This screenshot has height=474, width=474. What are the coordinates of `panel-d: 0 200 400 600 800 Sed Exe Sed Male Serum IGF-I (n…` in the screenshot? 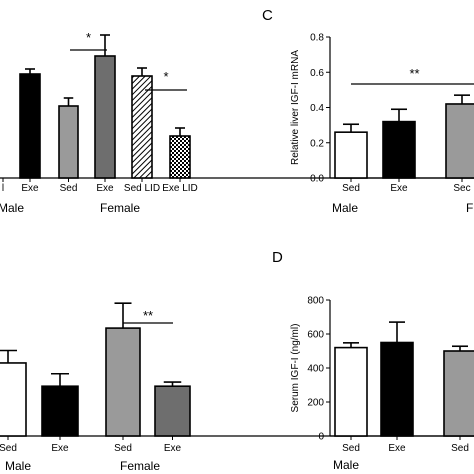 It's located at (382, 384).